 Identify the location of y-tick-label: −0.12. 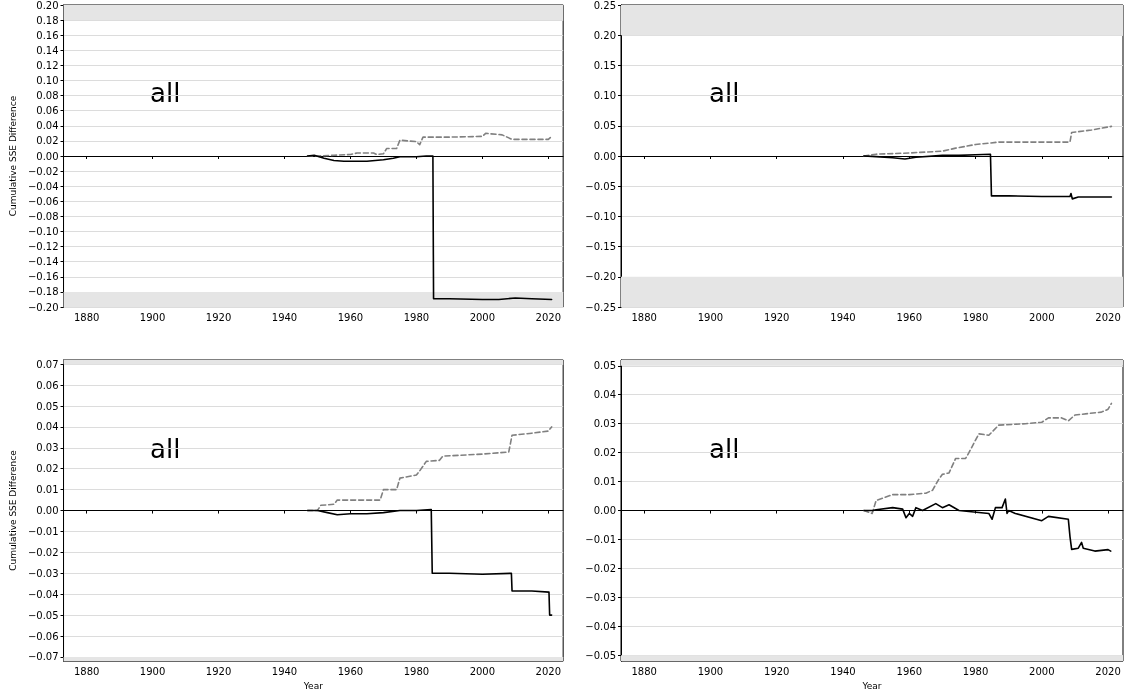
(43, 247).